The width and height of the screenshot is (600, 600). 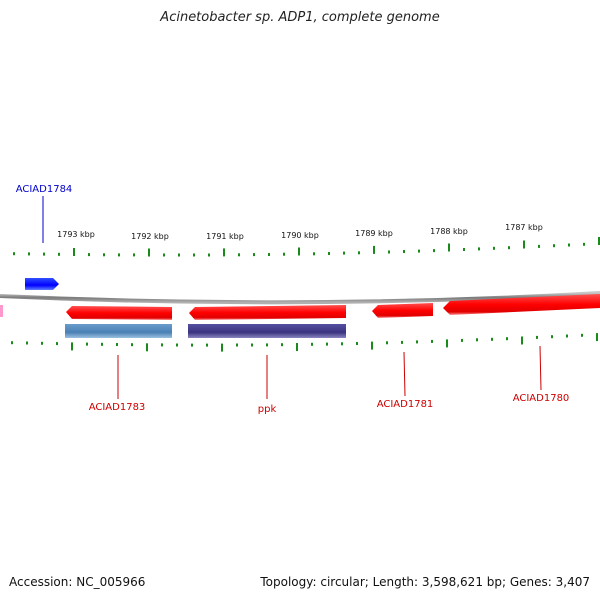 What do you see at coordinates (541, 398) in the screenshot?
I see `gene-label-aciad1780: ACIAD1780` at bounding box center [541, 398].